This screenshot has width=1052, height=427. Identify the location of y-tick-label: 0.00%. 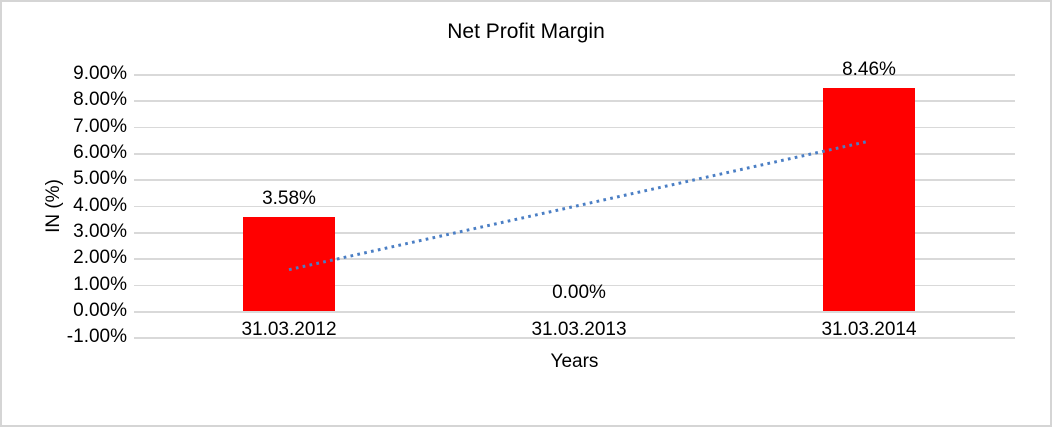
(100, 310).